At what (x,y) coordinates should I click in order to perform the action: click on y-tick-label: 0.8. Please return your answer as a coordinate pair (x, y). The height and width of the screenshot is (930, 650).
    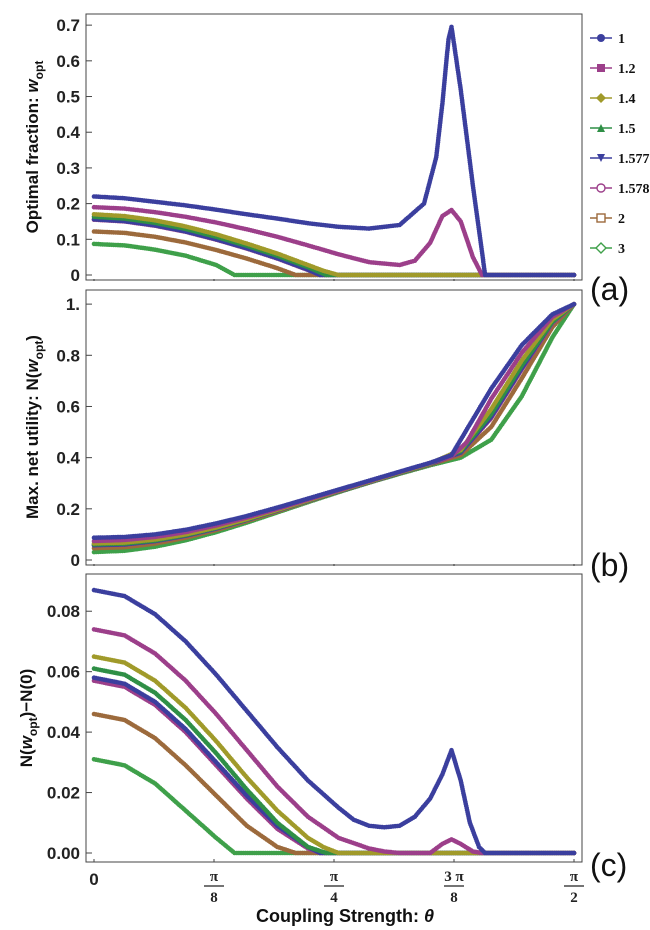
    Looking at the image, I should click on (68, 355).